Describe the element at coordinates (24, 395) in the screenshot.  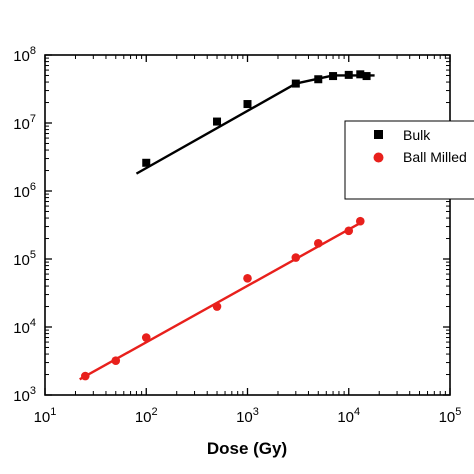
I see `y-tick-label: 10³` at that location.